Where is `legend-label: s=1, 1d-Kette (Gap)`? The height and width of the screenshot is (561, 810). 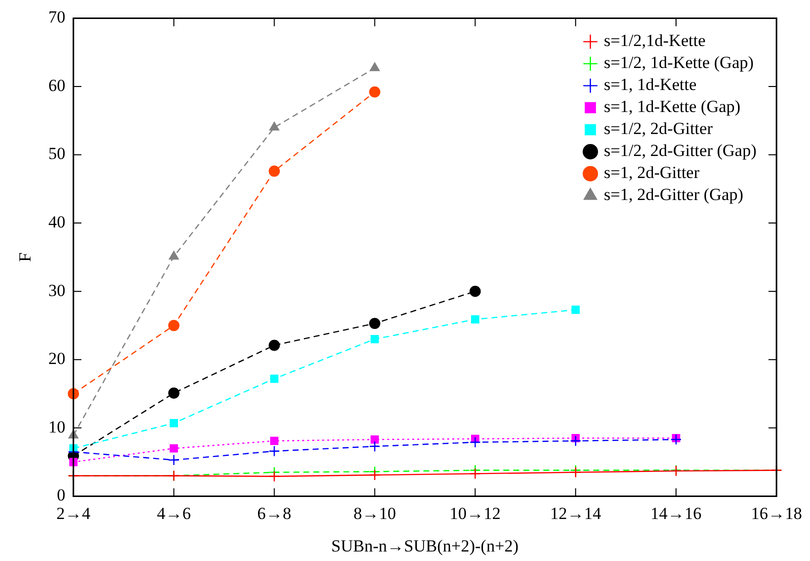
legend-label: s=1, 1d-Kette (Gap) is located at coordinates (672, 106).